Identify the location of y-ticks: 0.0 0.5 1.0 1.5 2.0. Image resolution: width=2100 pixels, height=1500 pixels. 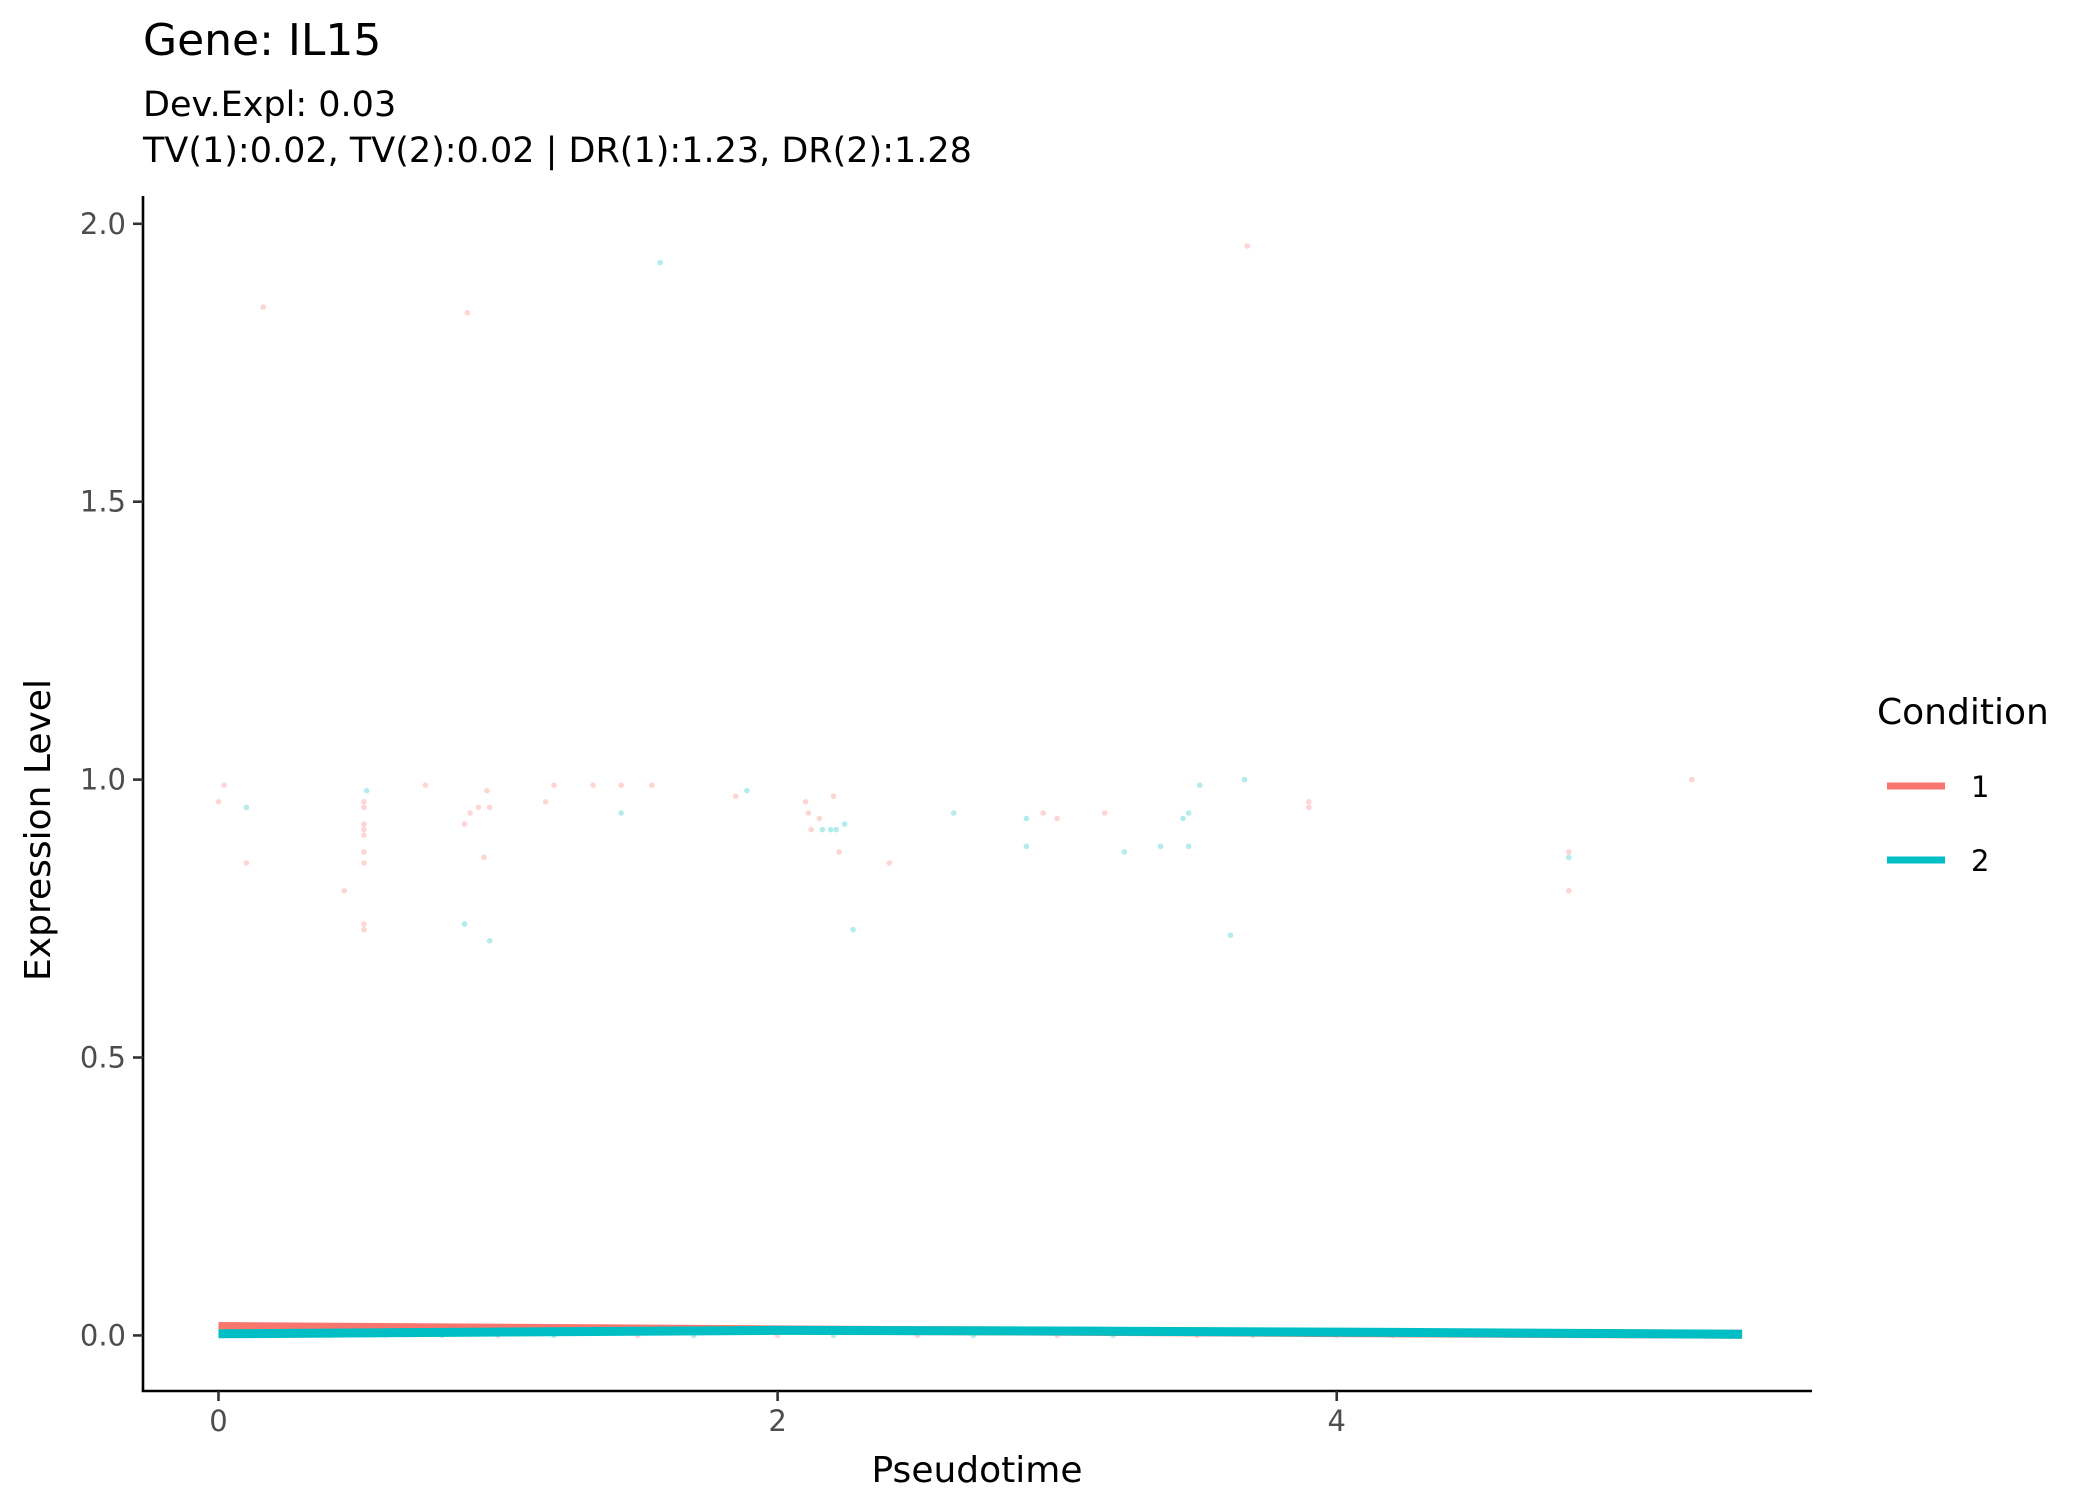
(111, 779).